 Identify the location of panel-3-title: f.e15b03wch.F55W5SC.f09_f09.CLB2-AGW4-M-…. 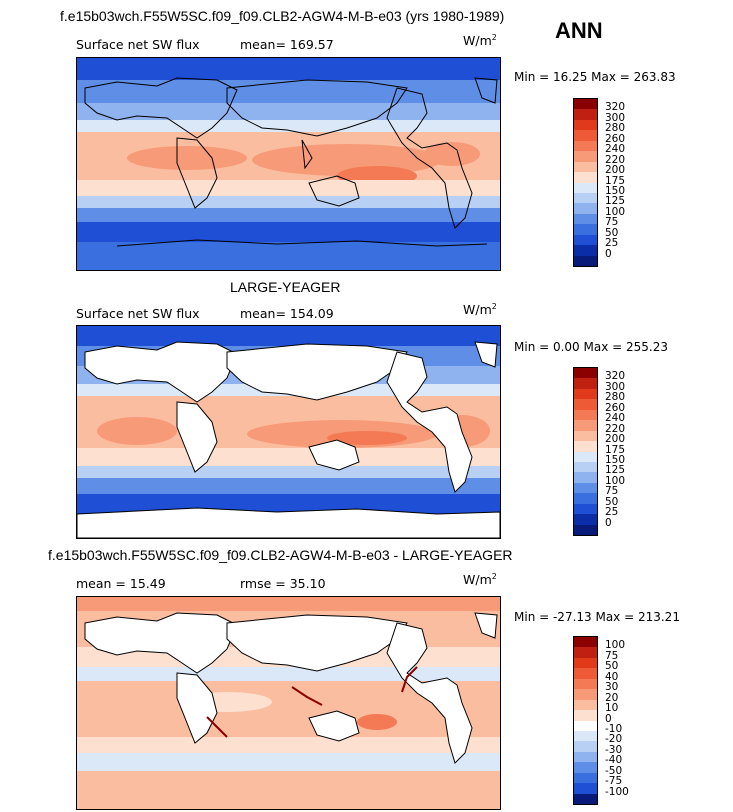
(280, 555).